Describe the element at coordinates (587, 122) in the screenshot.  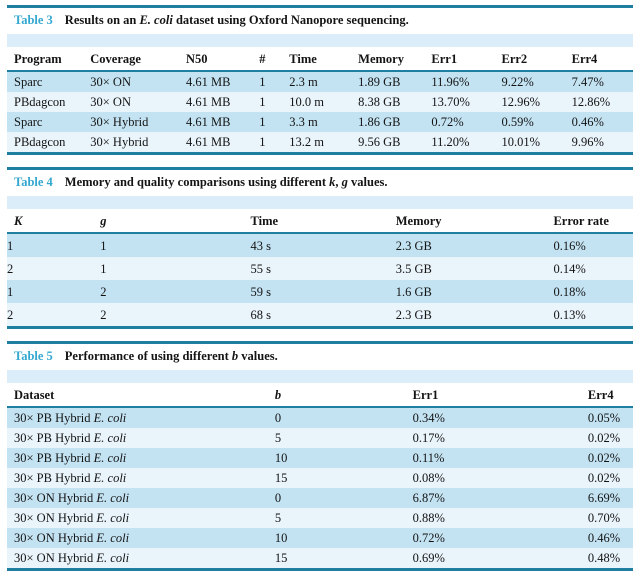
I see `text-segment: 0.46%` at that location.